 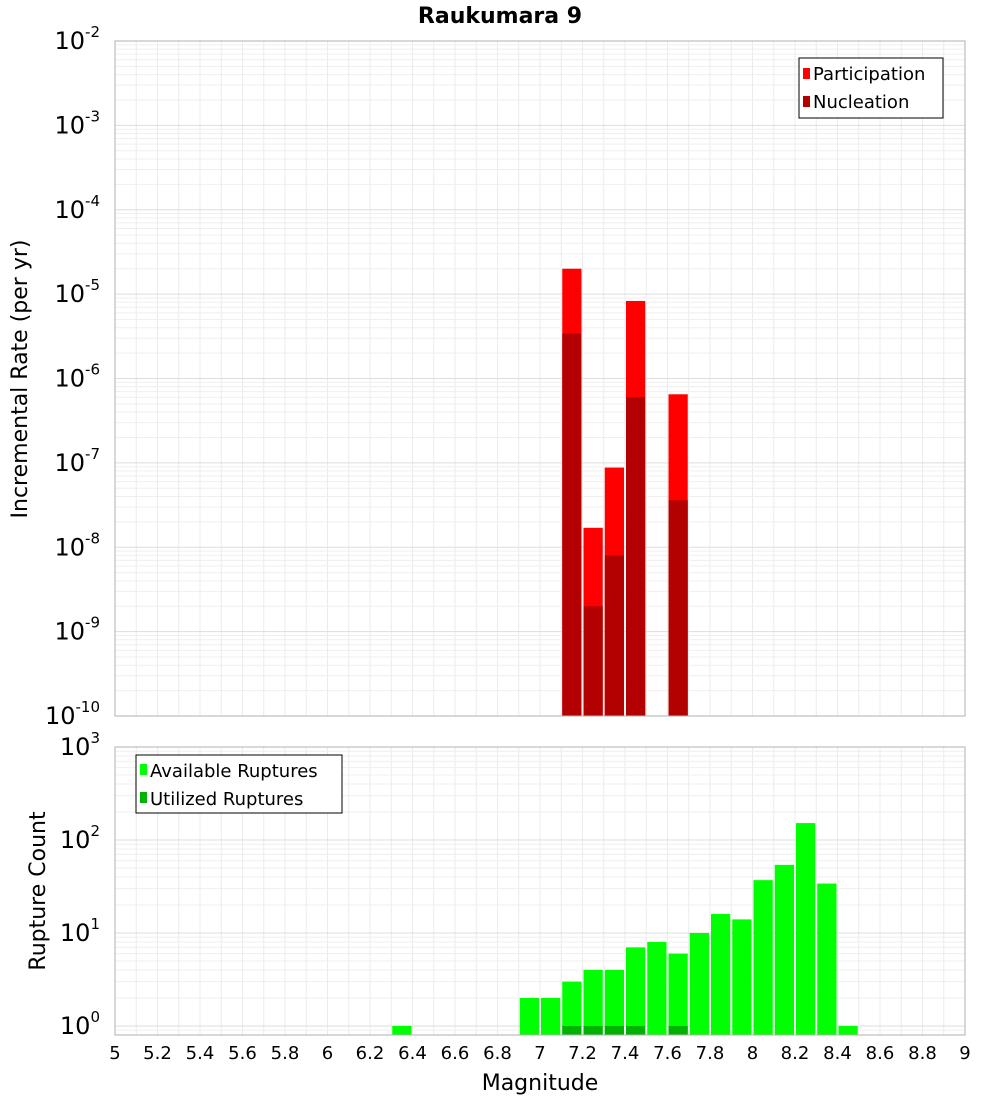 I want to click on rate-y-tick-label: 10⁻⁴, so click(x=77, y=208).